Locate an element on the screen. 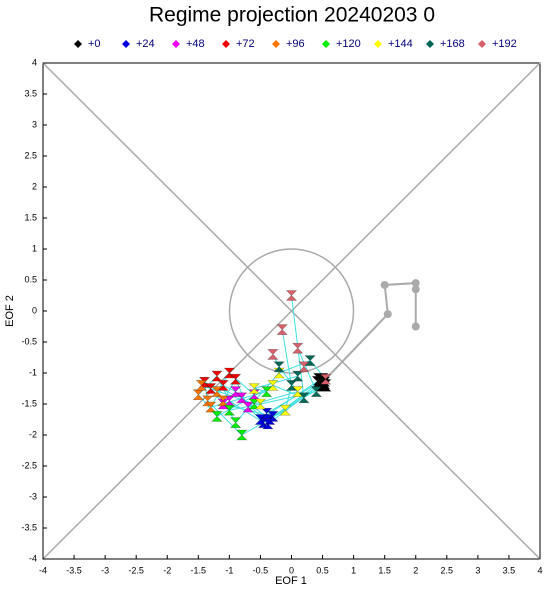 The width and height of the screenshot is (548, 590). y-tick-label: -1.5 is located at coordinates (29, 403).